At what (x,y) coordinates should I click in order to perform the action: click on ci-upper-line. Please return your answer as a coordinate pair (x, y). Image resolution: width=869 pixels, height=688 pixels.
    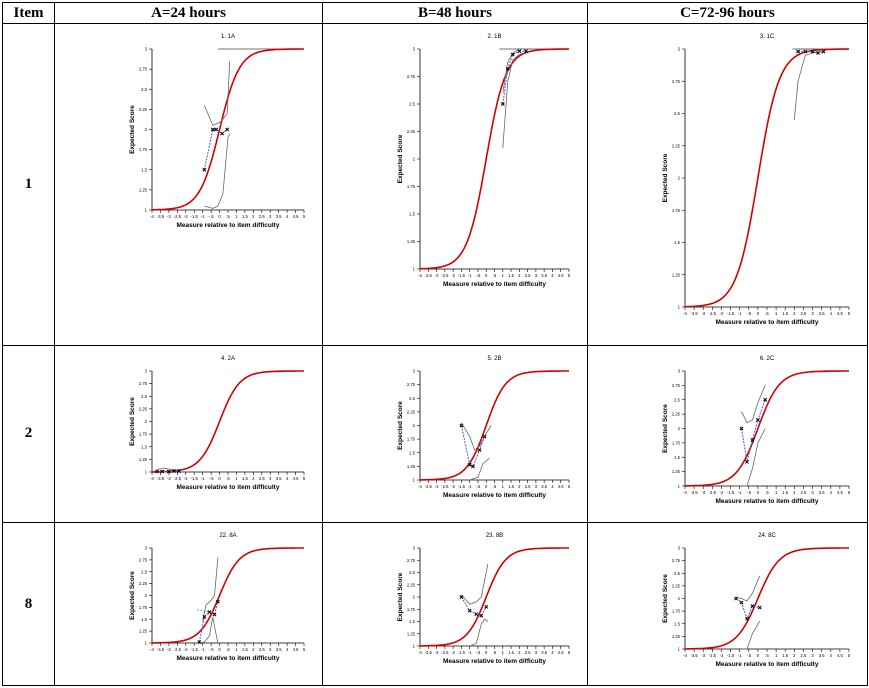
    Looking at the image, I should click on (517, 71).